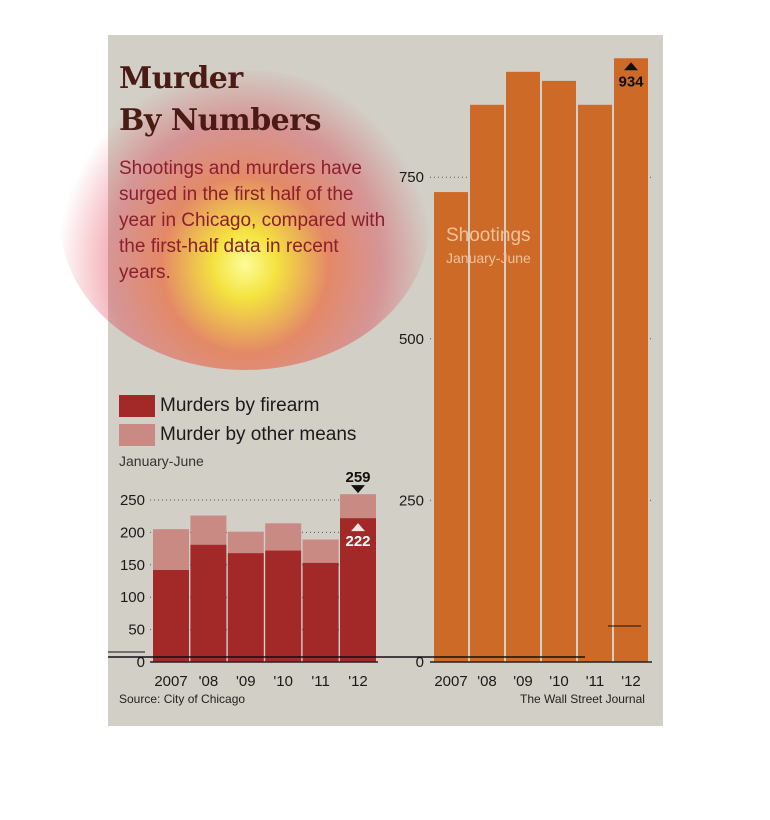 Image resolution: width=770 pixels, height=820 pixels. What do you see at coordinates (357, 541) in the screenshot?
I see `murders-annotation-firearm: 222` at bounding box center [357, 541].